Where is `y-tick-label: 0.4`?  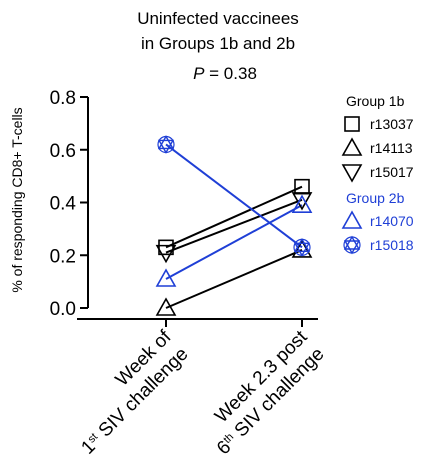
y-tick-label: 0.4 is located at coordinates (63, 204).